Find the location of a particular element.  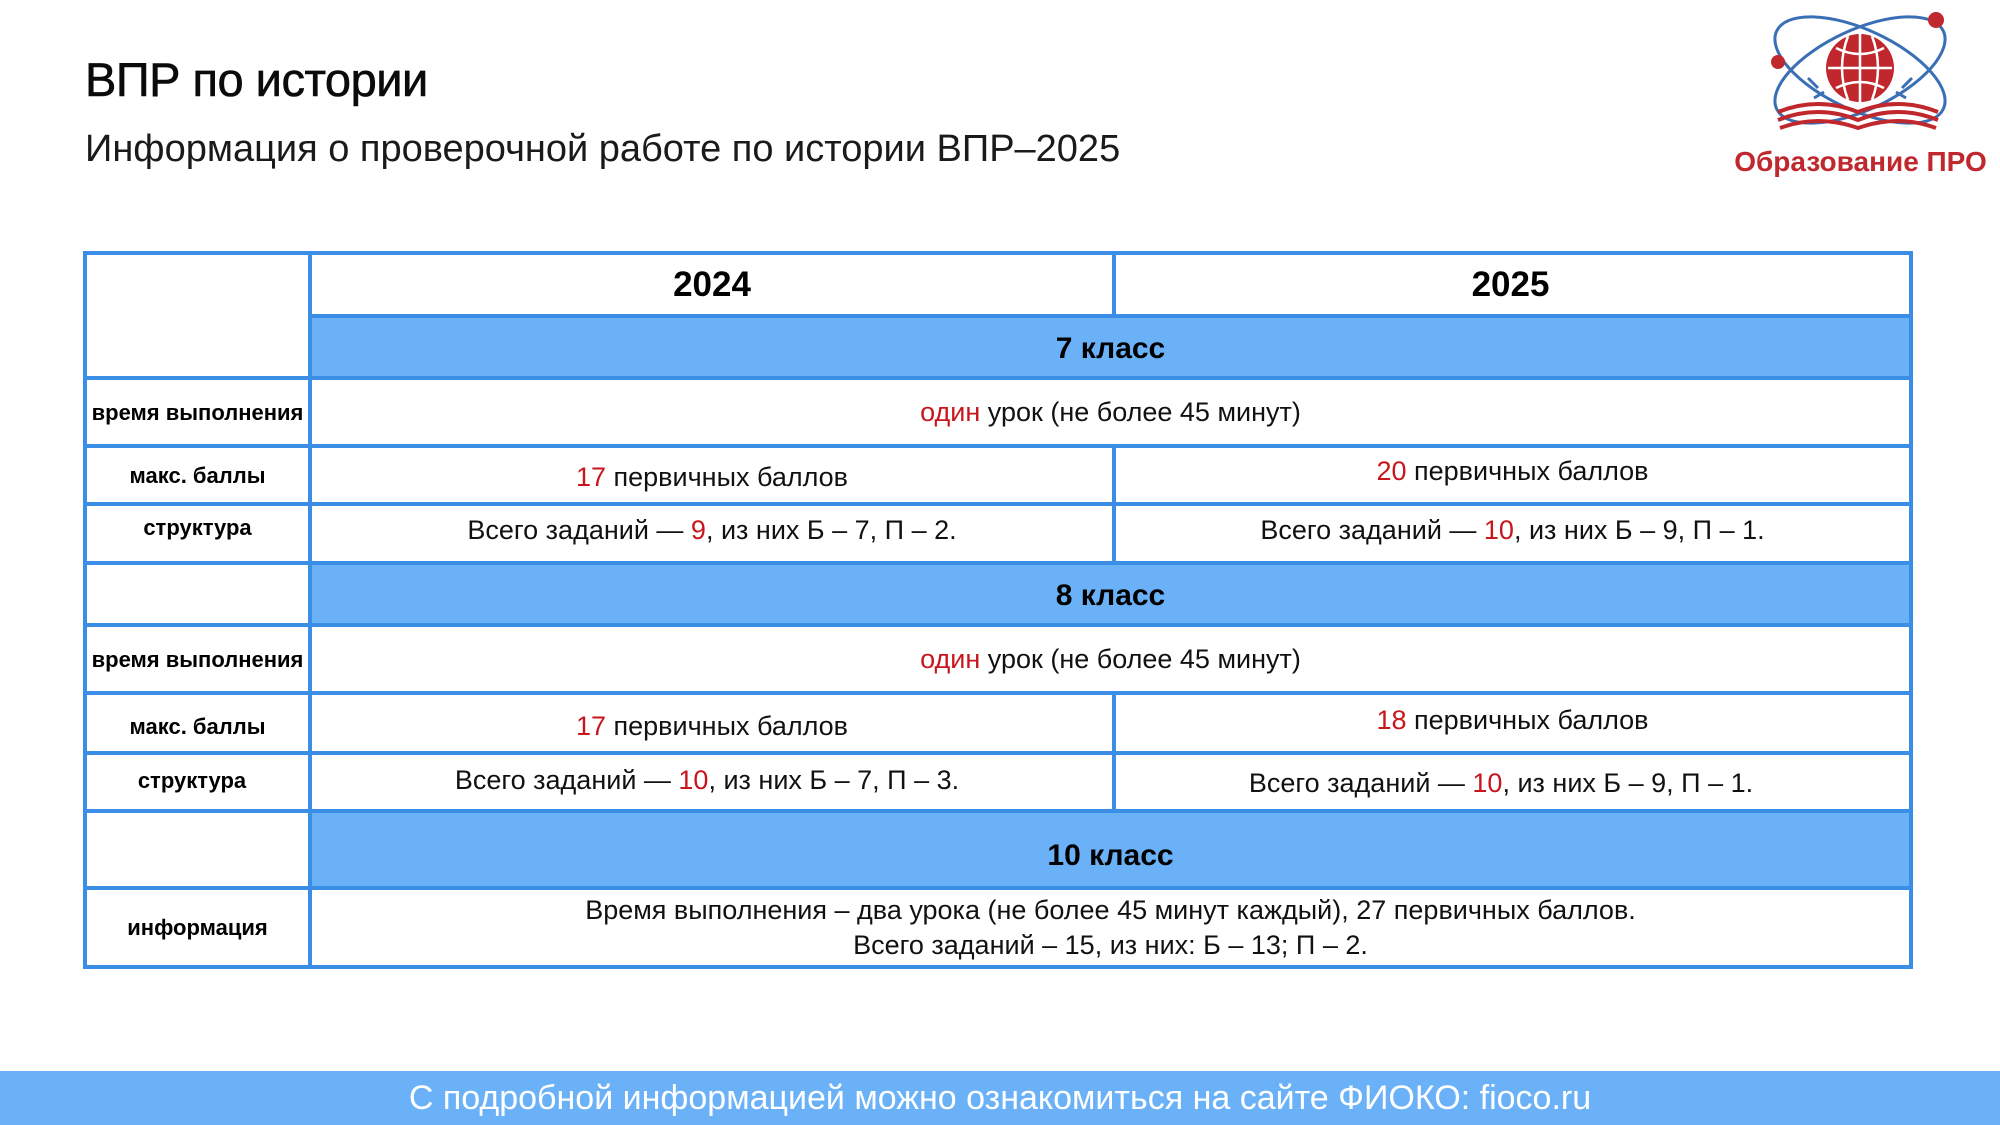

year-2025: 2025 is located at coordinates (1510, 284).